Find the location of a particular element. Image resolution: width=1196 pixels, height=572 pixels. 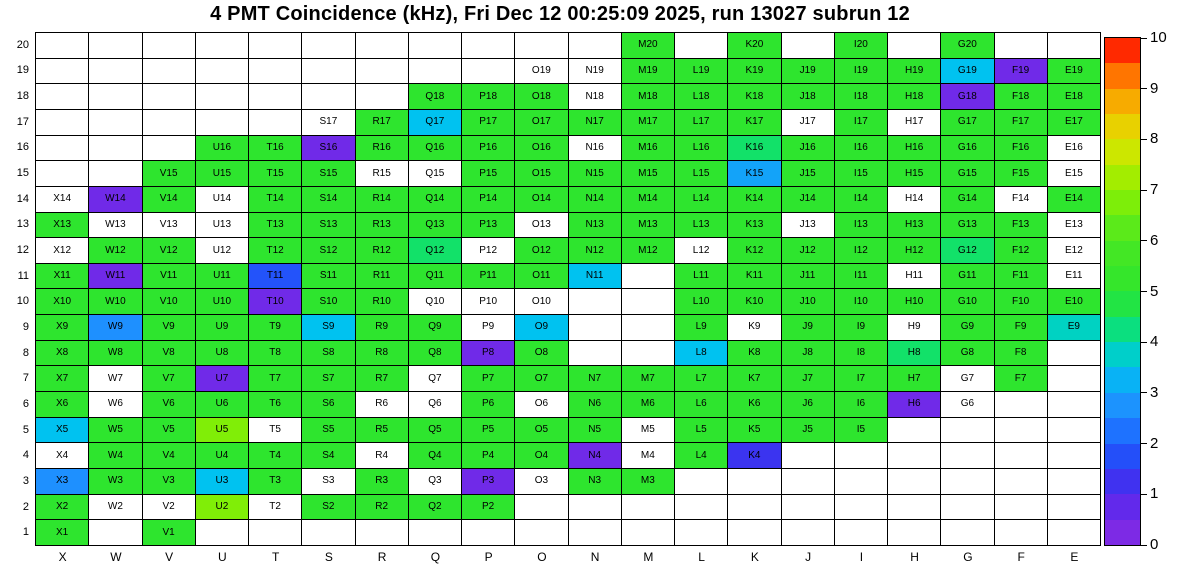

cell-L15: L15 is located at coordinates (702, 174).